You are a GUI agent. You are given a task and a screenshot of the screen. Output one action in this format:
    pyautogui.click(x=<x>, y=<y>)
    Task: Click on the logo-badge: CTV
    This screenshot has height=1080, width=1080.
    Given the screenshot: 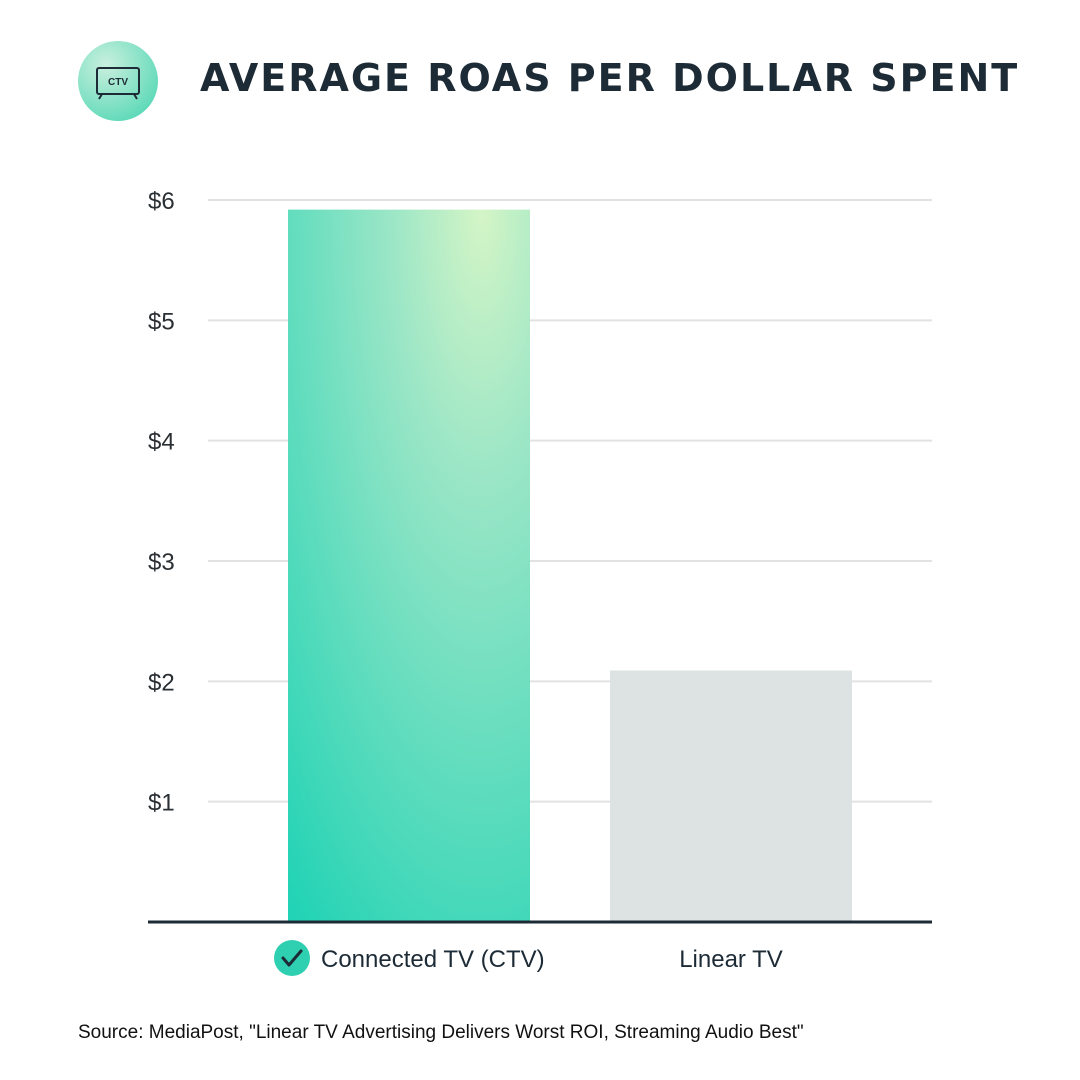 What is the action you would take?
    pyautogui.click(x=118, y=81)
    